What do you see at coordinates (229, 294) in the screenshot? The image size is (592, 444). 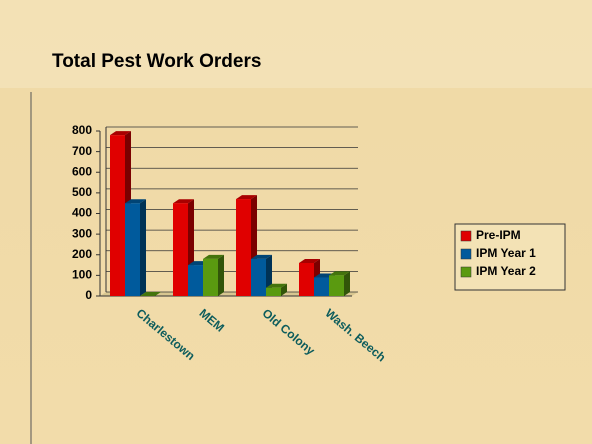 I see `floor` at bounding box center [229, 294].